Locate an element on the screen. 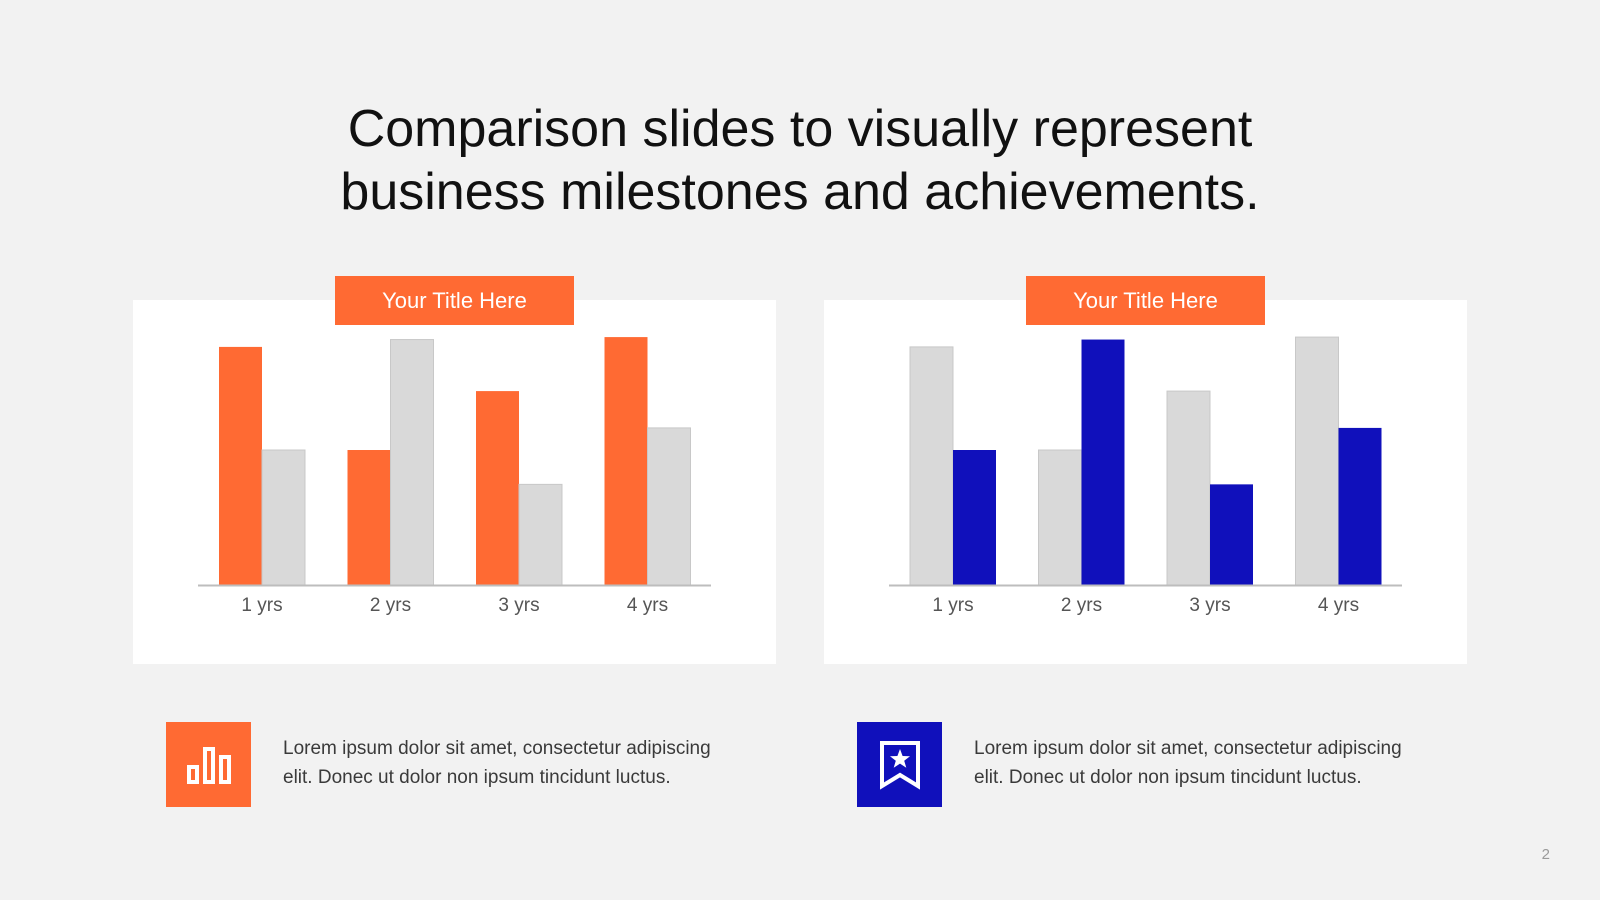 The height and width of the screenshot is (900, 1600). slide-title-line-2: business milestones and achievements. is located at coordinates (800, 192).